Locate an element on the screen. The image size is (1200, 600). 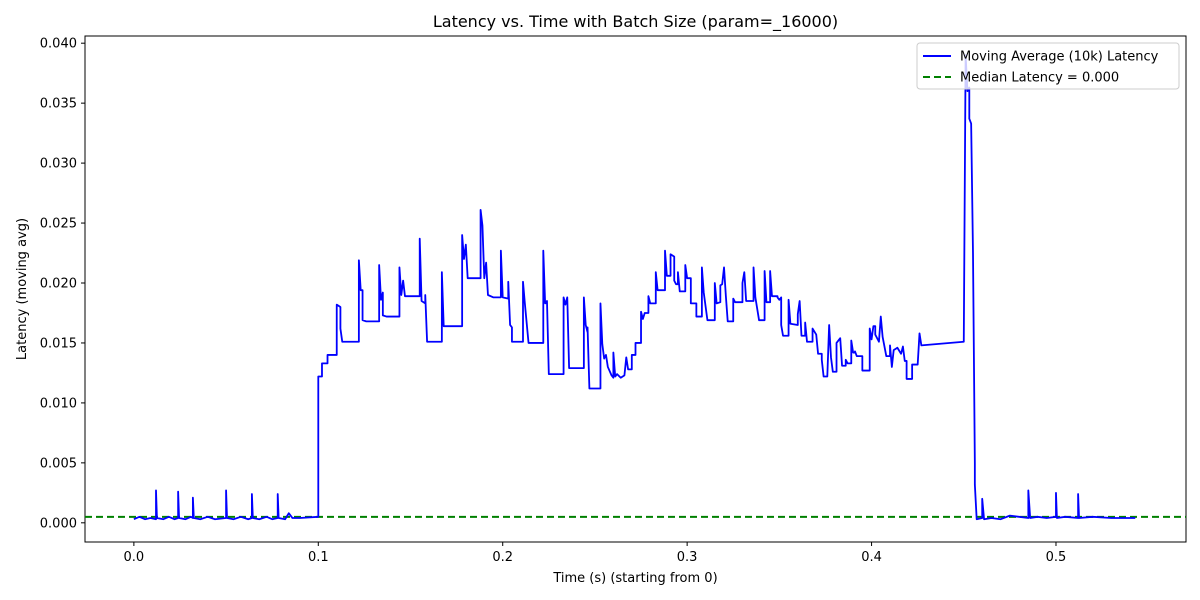
legend-label: Median Latency = 0.000 is located at coordinates (1039, 78).